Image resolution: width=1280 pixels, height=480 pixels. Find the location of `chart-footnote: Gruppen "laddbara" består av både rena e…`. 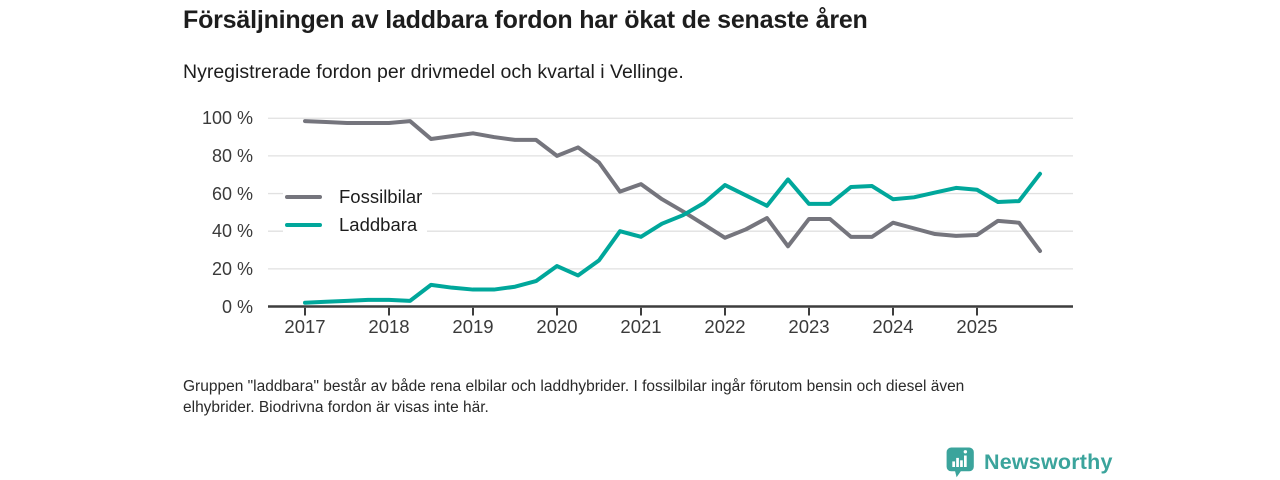

chart-footnote: Gruppen "laddbara" består av både rena e… is located at coordinates (573, 397).